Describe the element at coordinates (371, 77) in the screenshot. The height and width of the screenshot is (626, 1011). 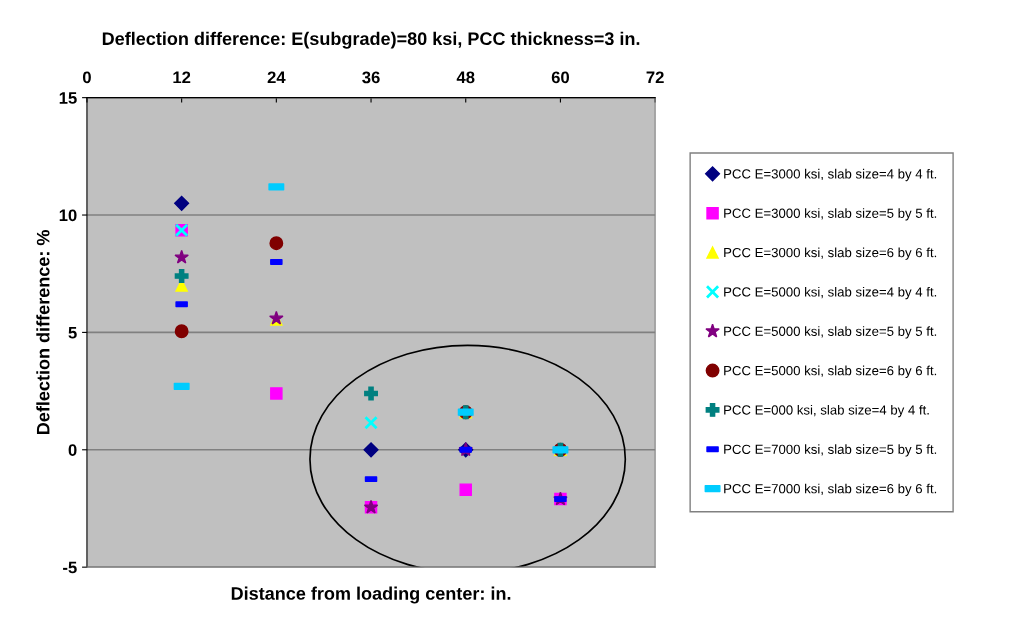
I see `x-tick-label: 36` at that location.